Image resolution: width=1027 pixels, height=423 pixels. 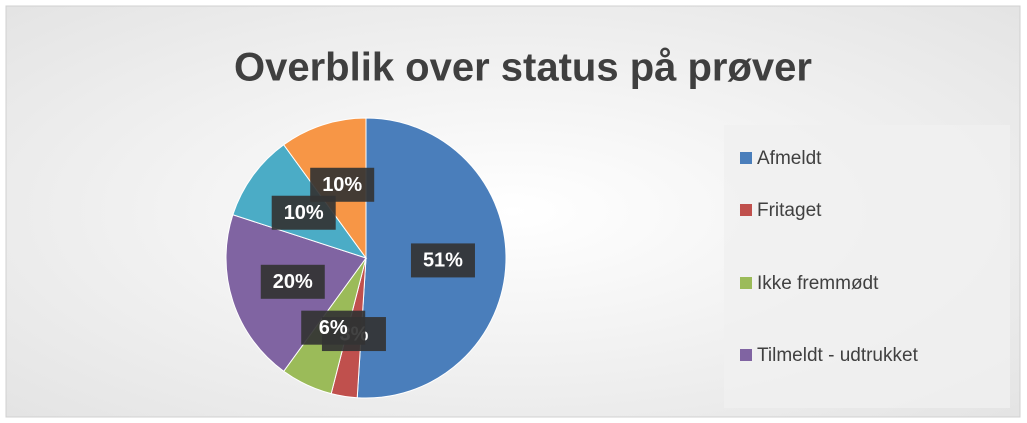 I want to click on data-label: 51%, so click(x=442, y=260).